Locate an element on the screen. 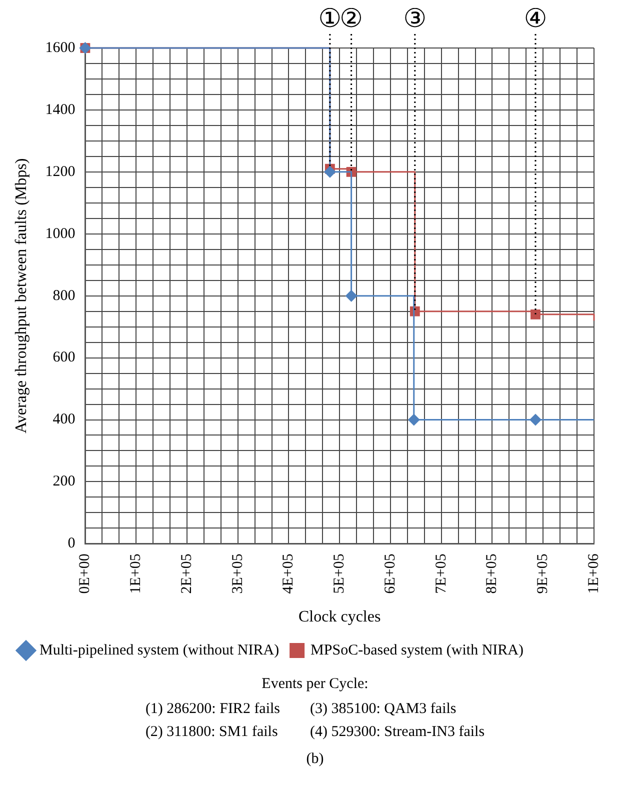 The image size is (630, 811). text: (1) 286200: FIR2 fails is located at coordinates (212, 709).